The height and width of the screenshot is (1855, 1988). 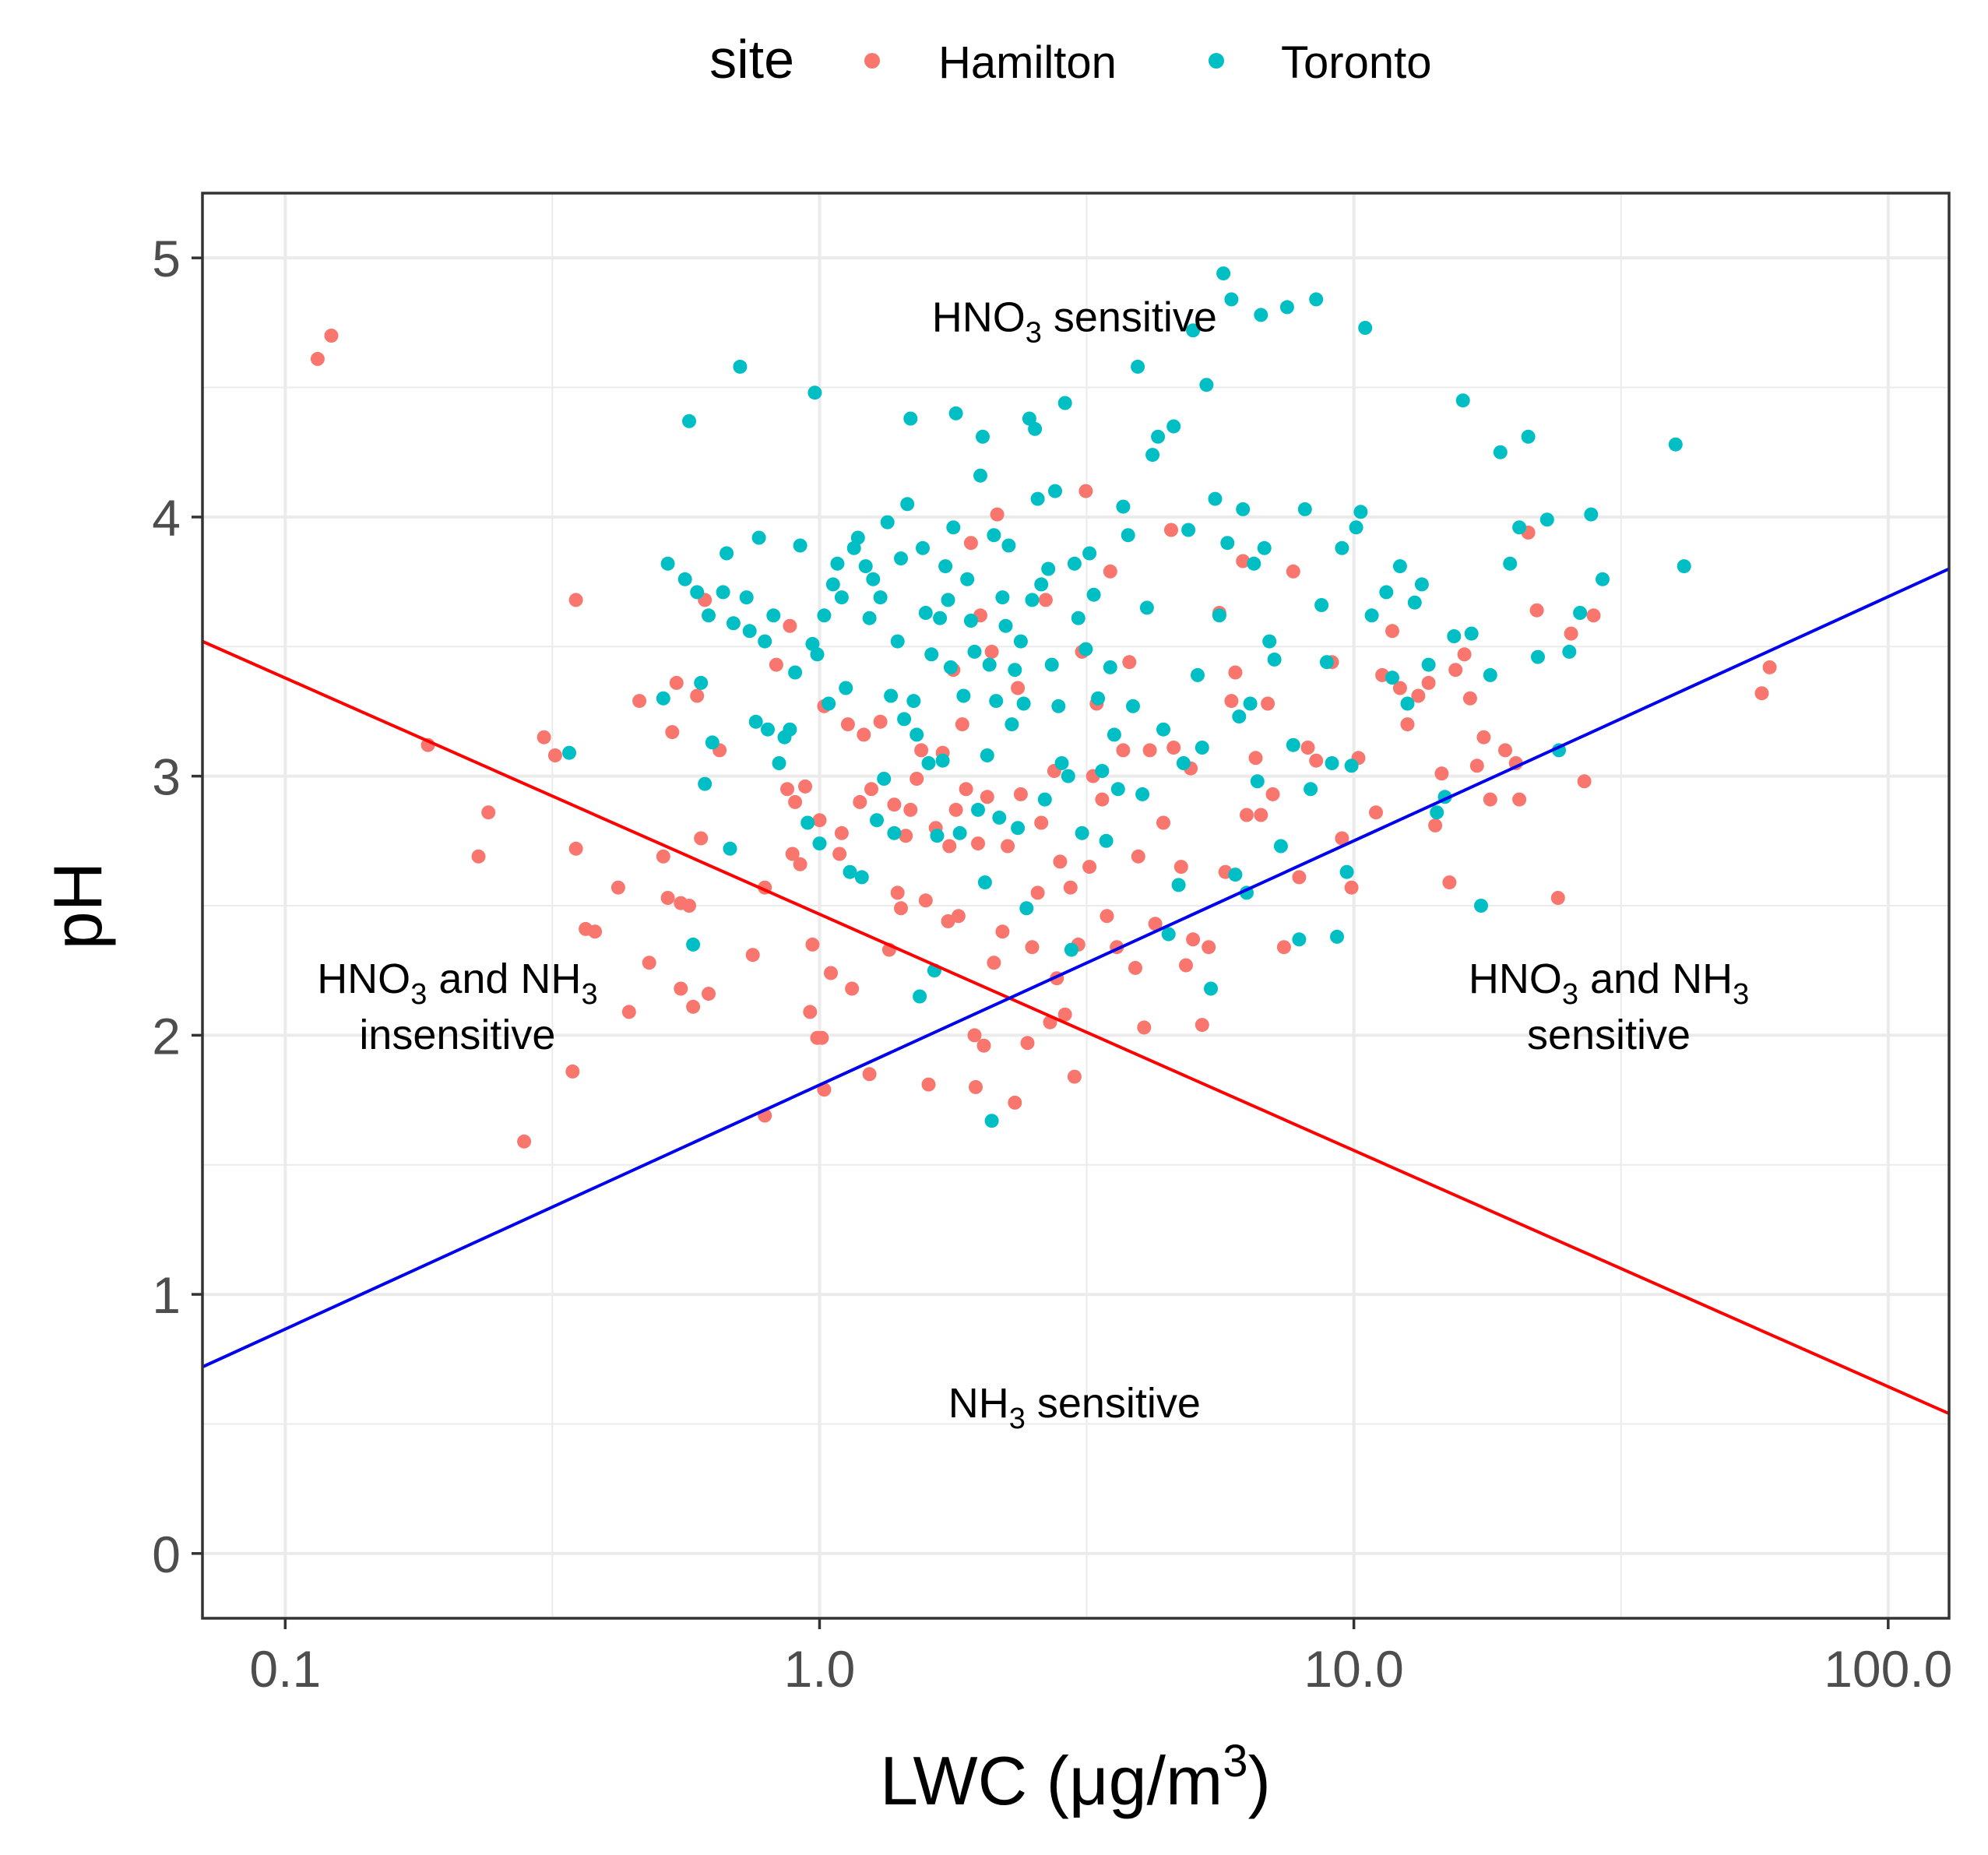 What do you see at coordinates (166, 518) in the screenshot?
I see `y-tick-label: 4` at bounding box center [166, 518].